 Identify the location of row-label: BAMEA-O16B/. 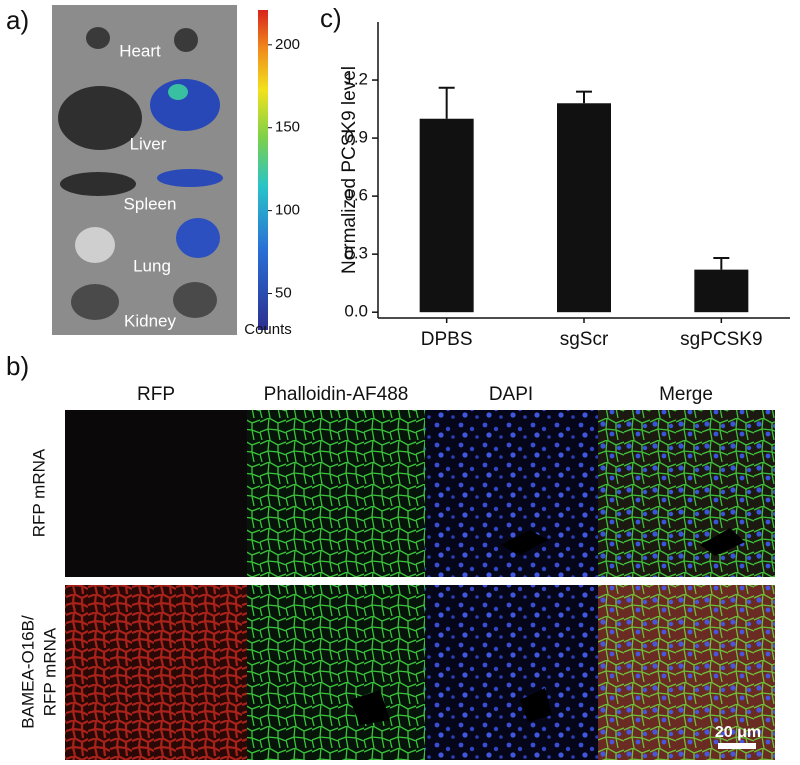
(27, 672).